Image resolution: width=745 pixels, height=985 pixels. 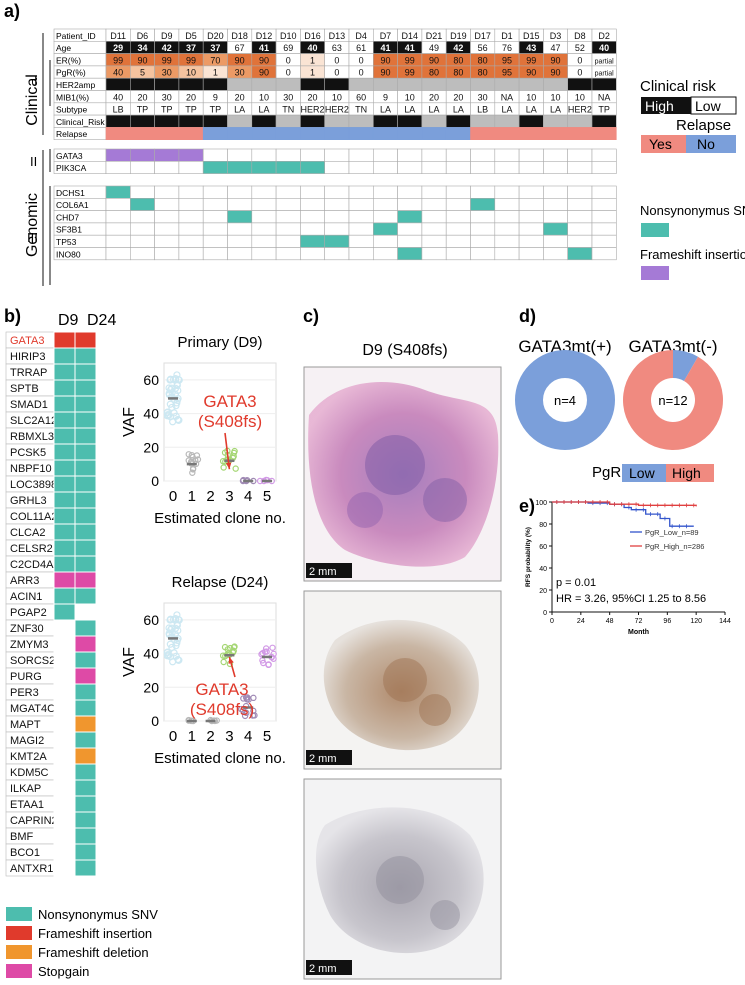 What do you see at coordinates (33, 161) in the screenshot?
I see `group-ii-label: II` at bounding box center [33, 161].